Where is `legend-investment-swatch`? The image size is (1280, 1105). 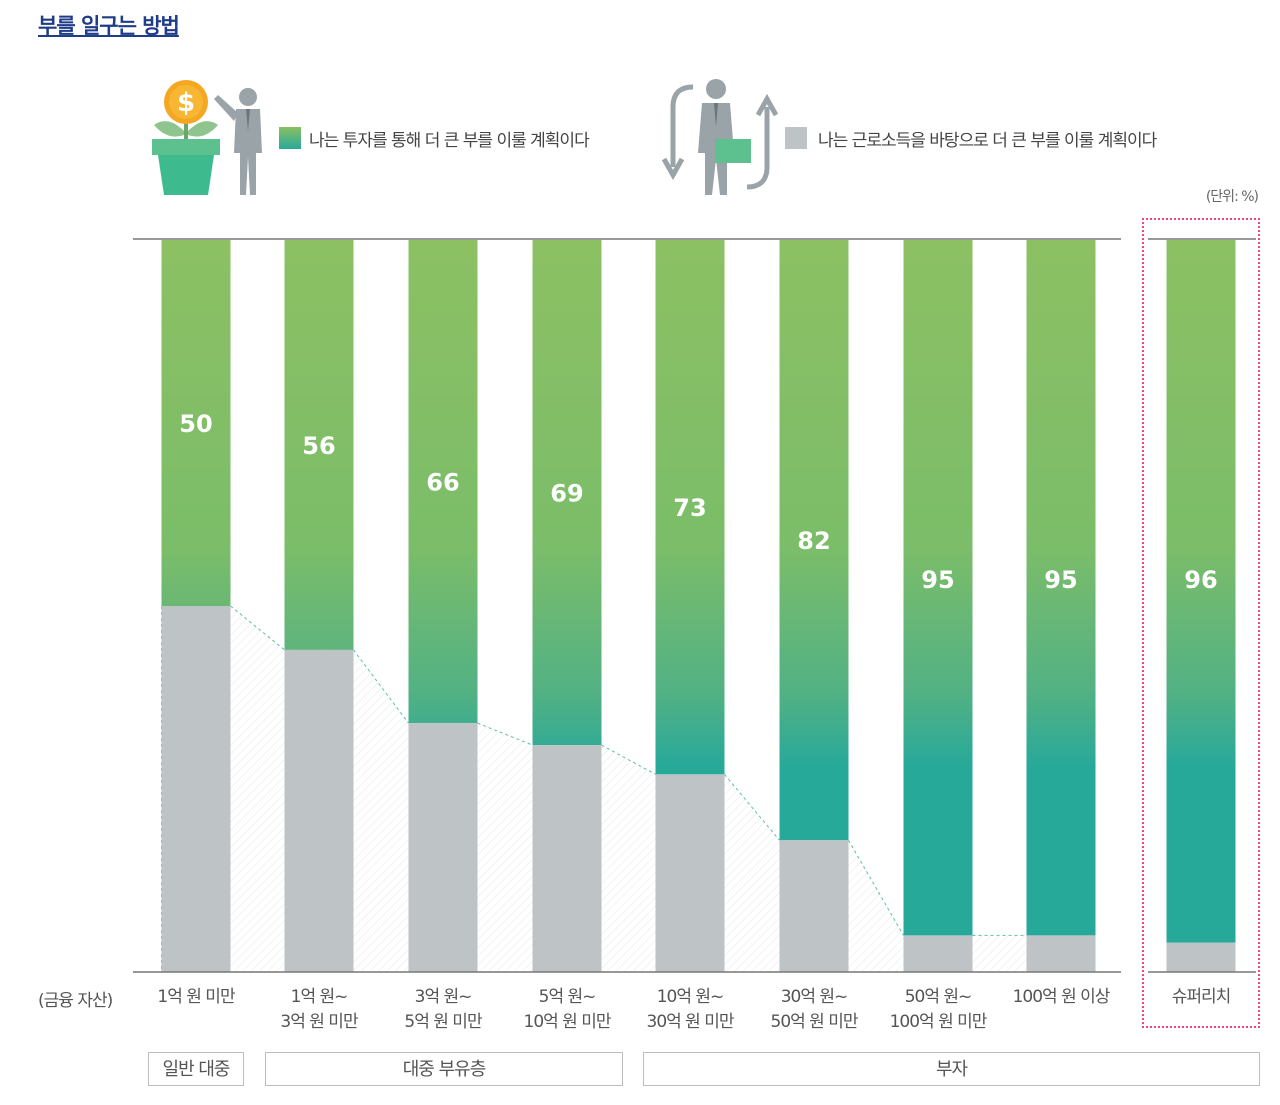
legend-investment-swatch is located at coordinates (290, 138).